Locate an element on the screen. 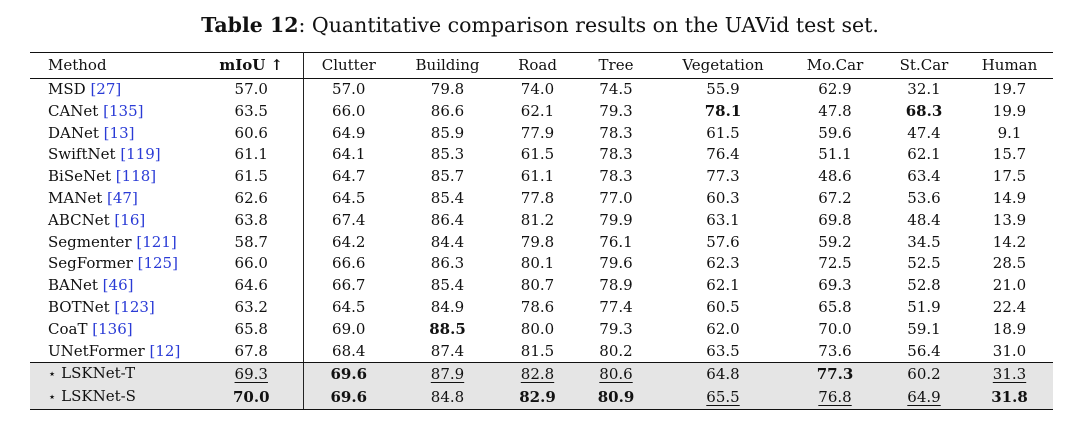 Image resolution: width=1080 pixels, height=429 pixels. cell-value: 79.6 is located at coordinates (616, 263).